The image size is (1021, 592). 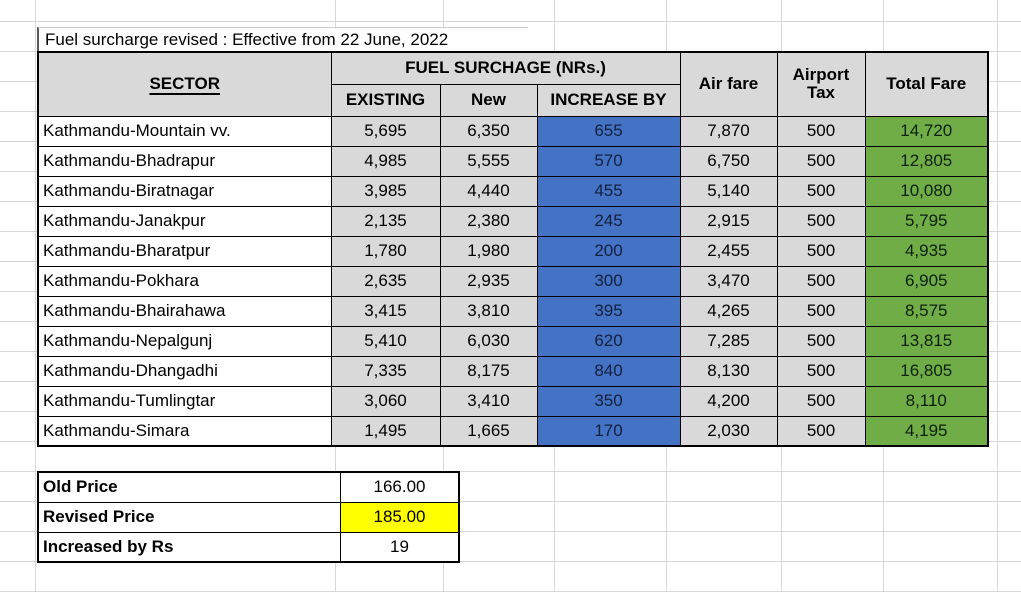 What do you see at coordinates (608, 341) in the screenshot?
I see `increase-by-cell: 620` at bounding box center [608, 341].